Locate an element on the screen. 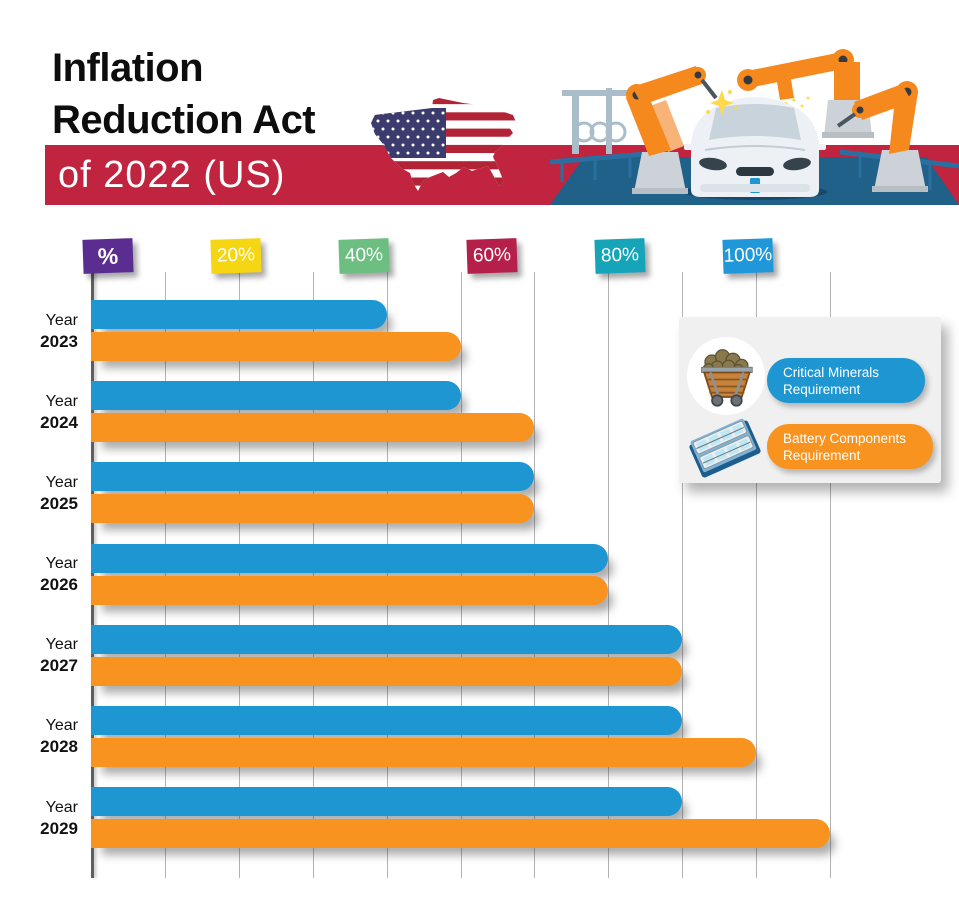  bar-2025-battery-components is located at coordinates (313, 509).